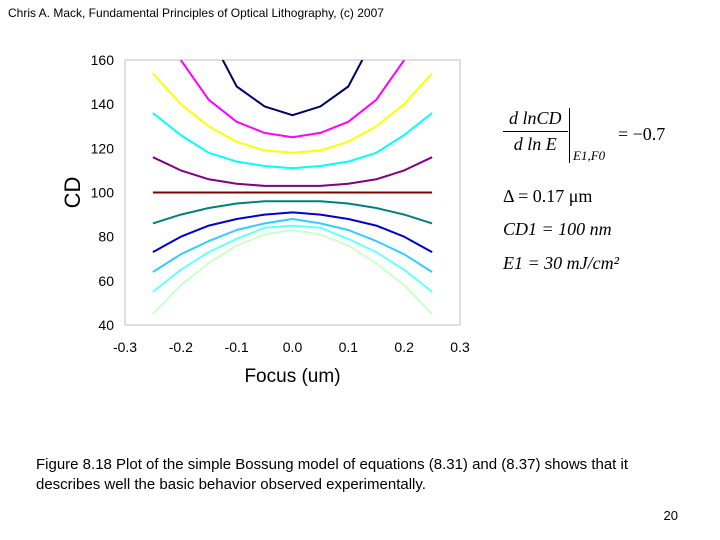 The image size is (720, 540). What do you see at coordinates (293, 347) in the screenshot?
I see `x-tick-label: 0.0` at bounding box center [293, 347].